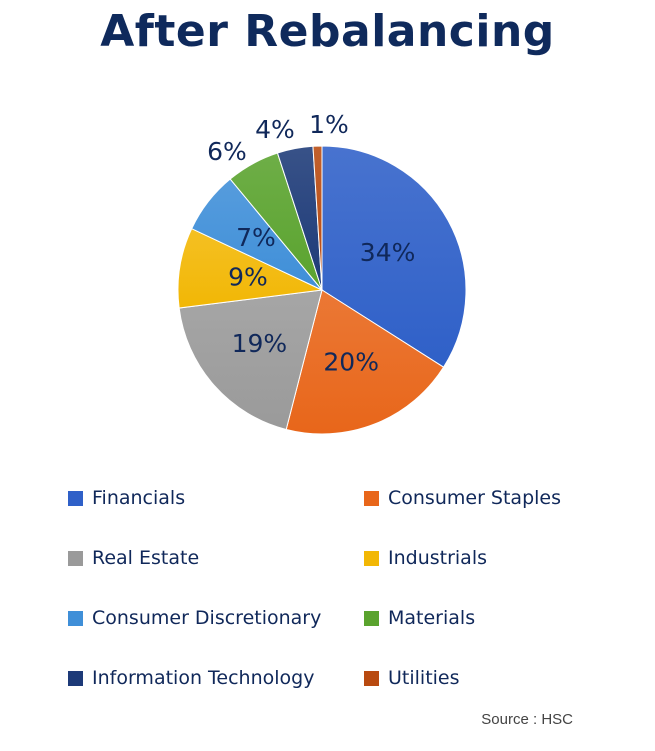 The width and height of the screenshot is (655, 751). I want to click on pie-slice-industrials, so click(250, 268).